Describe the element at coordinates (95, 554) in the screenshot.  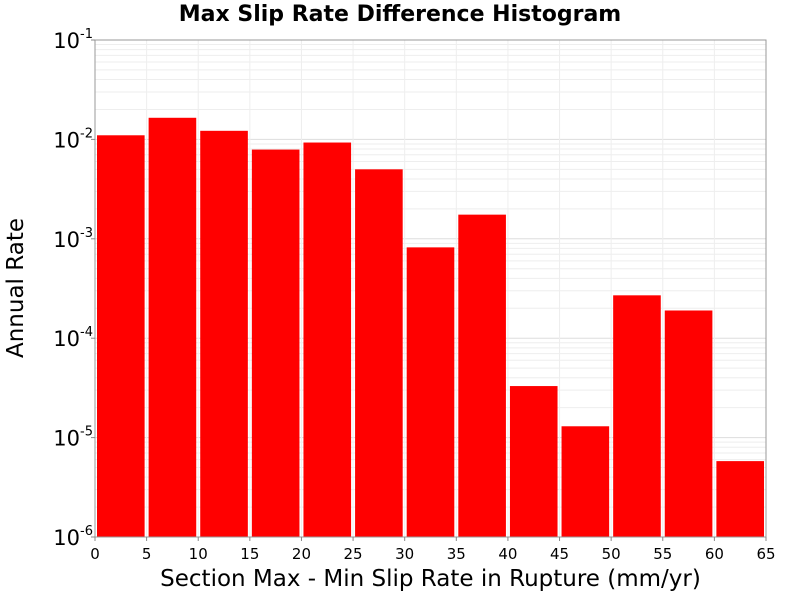
I see `x-tick-label: 0` at that location.